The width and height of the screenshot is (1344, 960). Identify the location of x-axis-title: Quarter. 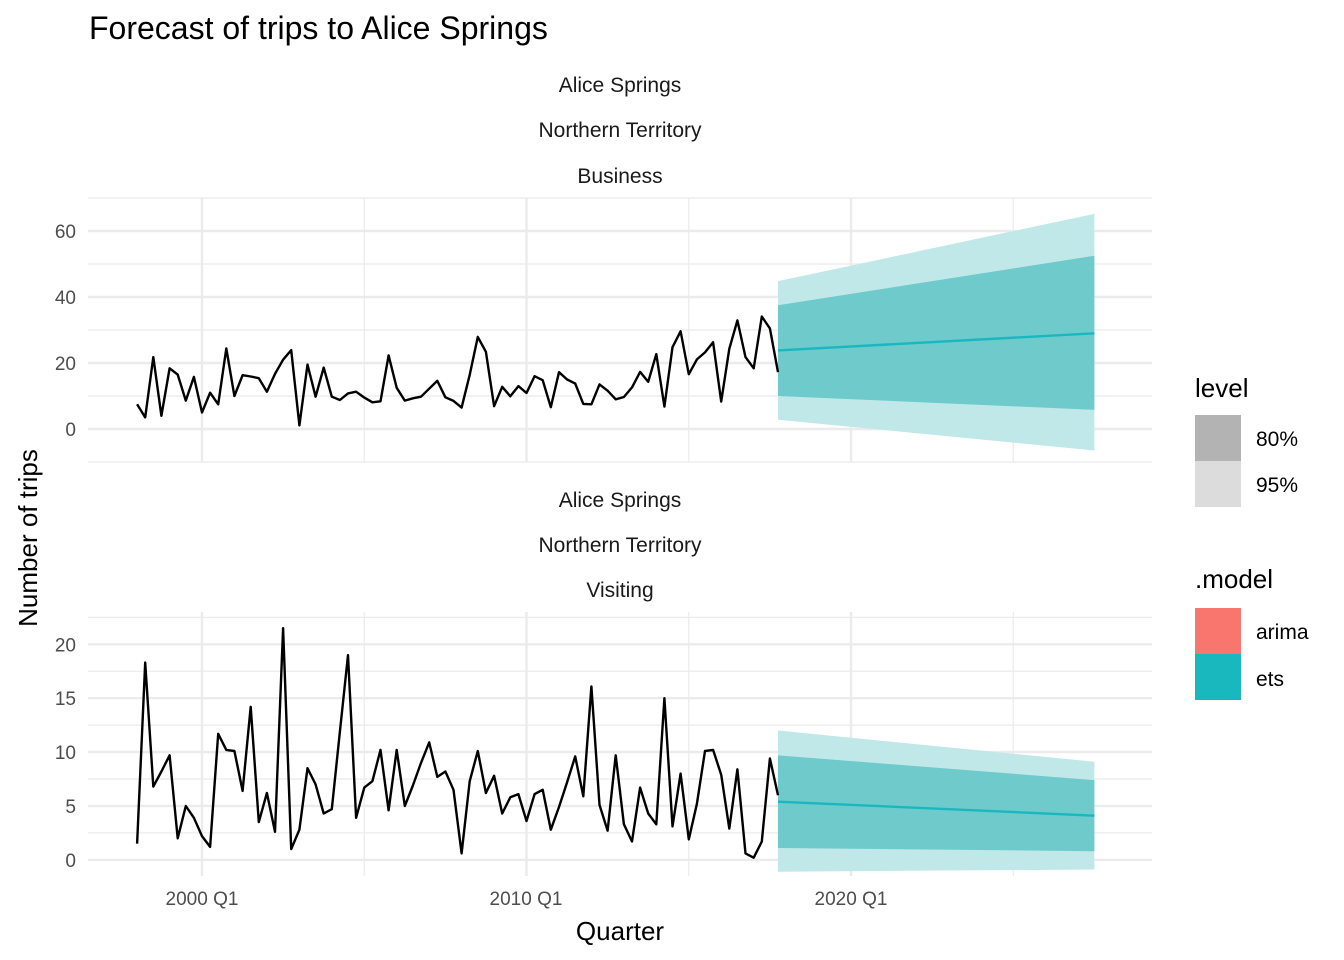
(620, 931).